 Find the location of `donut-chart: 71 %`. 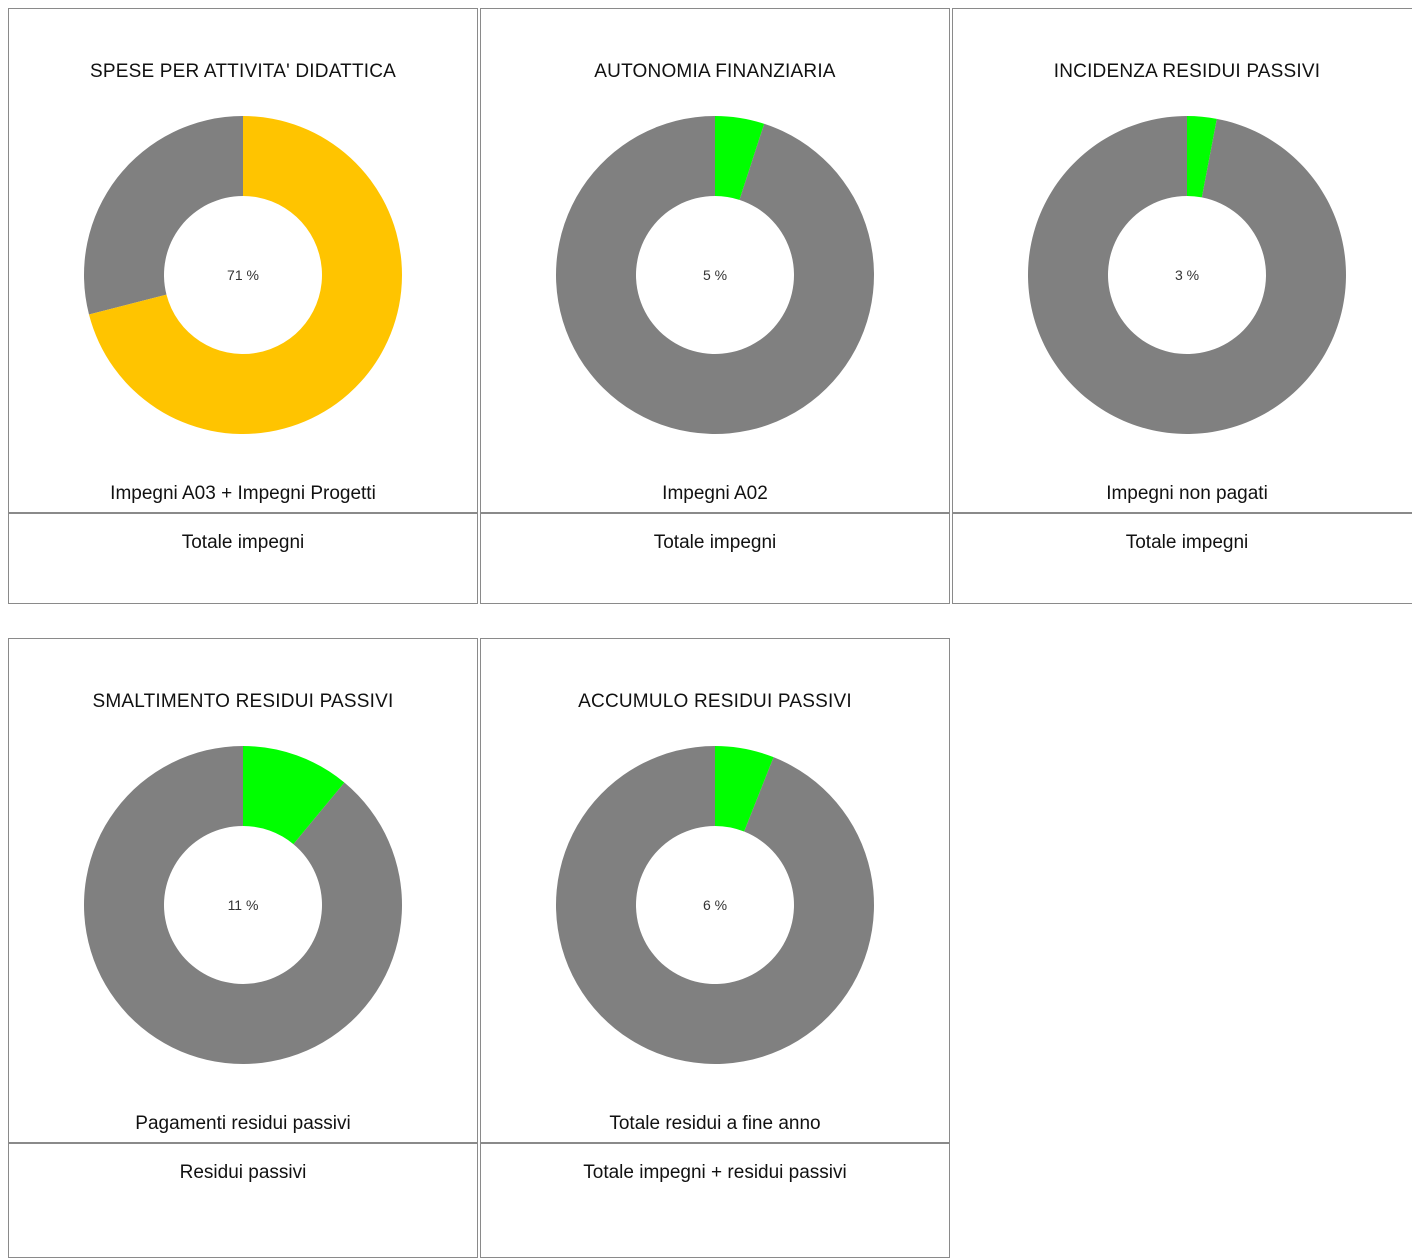

donut-chart: 71 % is located at coordinates (243, 275).